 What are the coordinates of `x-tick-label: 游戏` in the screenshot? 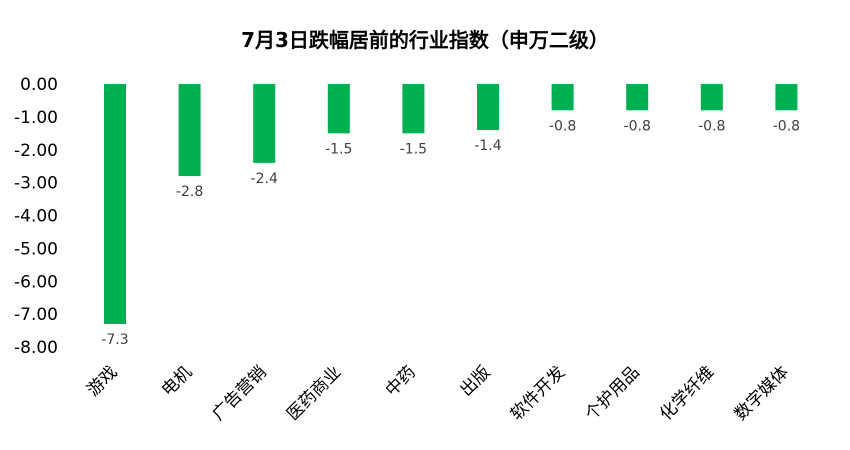 It's located at (102, 381).